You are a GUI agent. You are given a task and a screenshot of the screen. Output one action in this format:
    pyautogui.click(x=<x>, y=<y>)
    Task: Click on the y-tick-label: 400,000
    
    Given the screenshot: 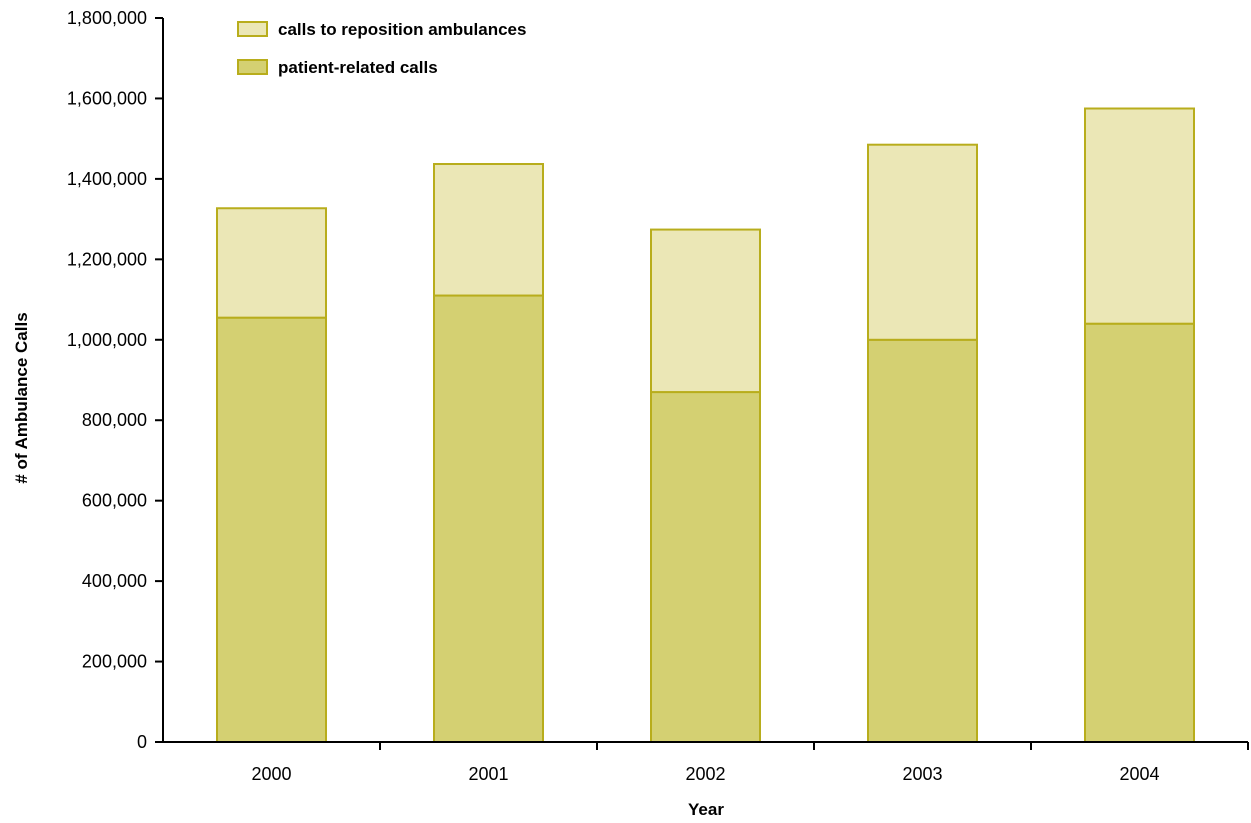 What is the action you would take?
    pyautogui.click(x=114, y=581)
    